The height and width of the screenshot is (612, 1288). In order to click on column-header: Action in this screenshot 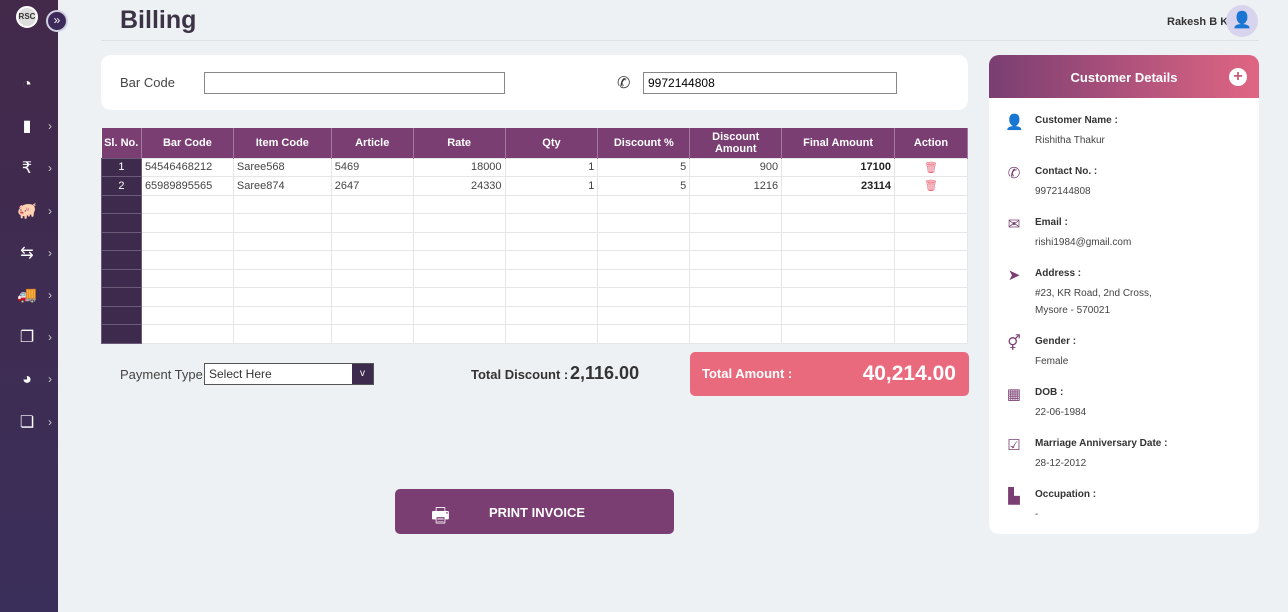, I will do `click(931, 143)`.